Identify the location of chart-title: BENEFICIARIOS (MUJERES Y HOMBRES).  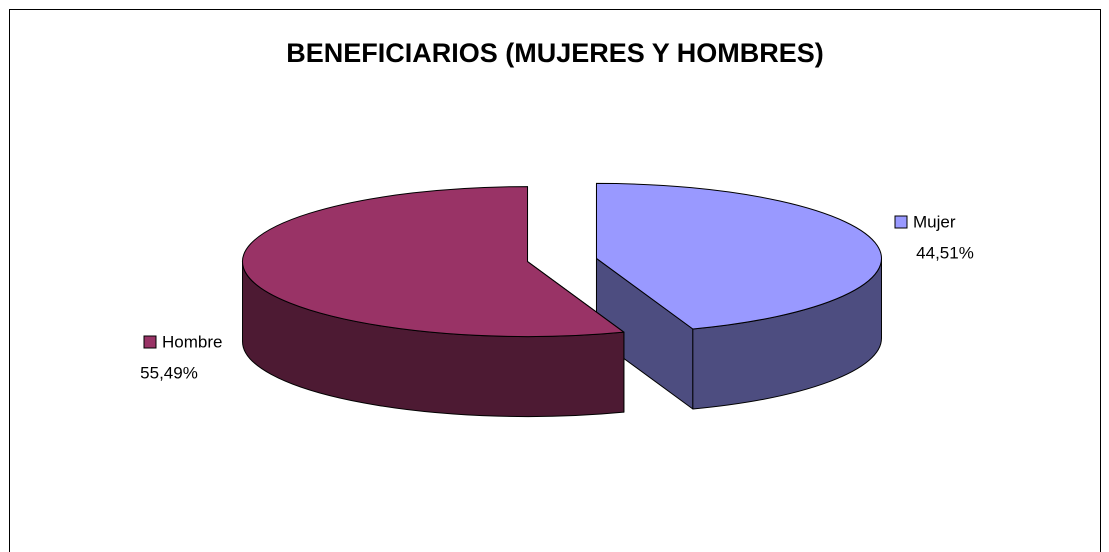
(555, 53).